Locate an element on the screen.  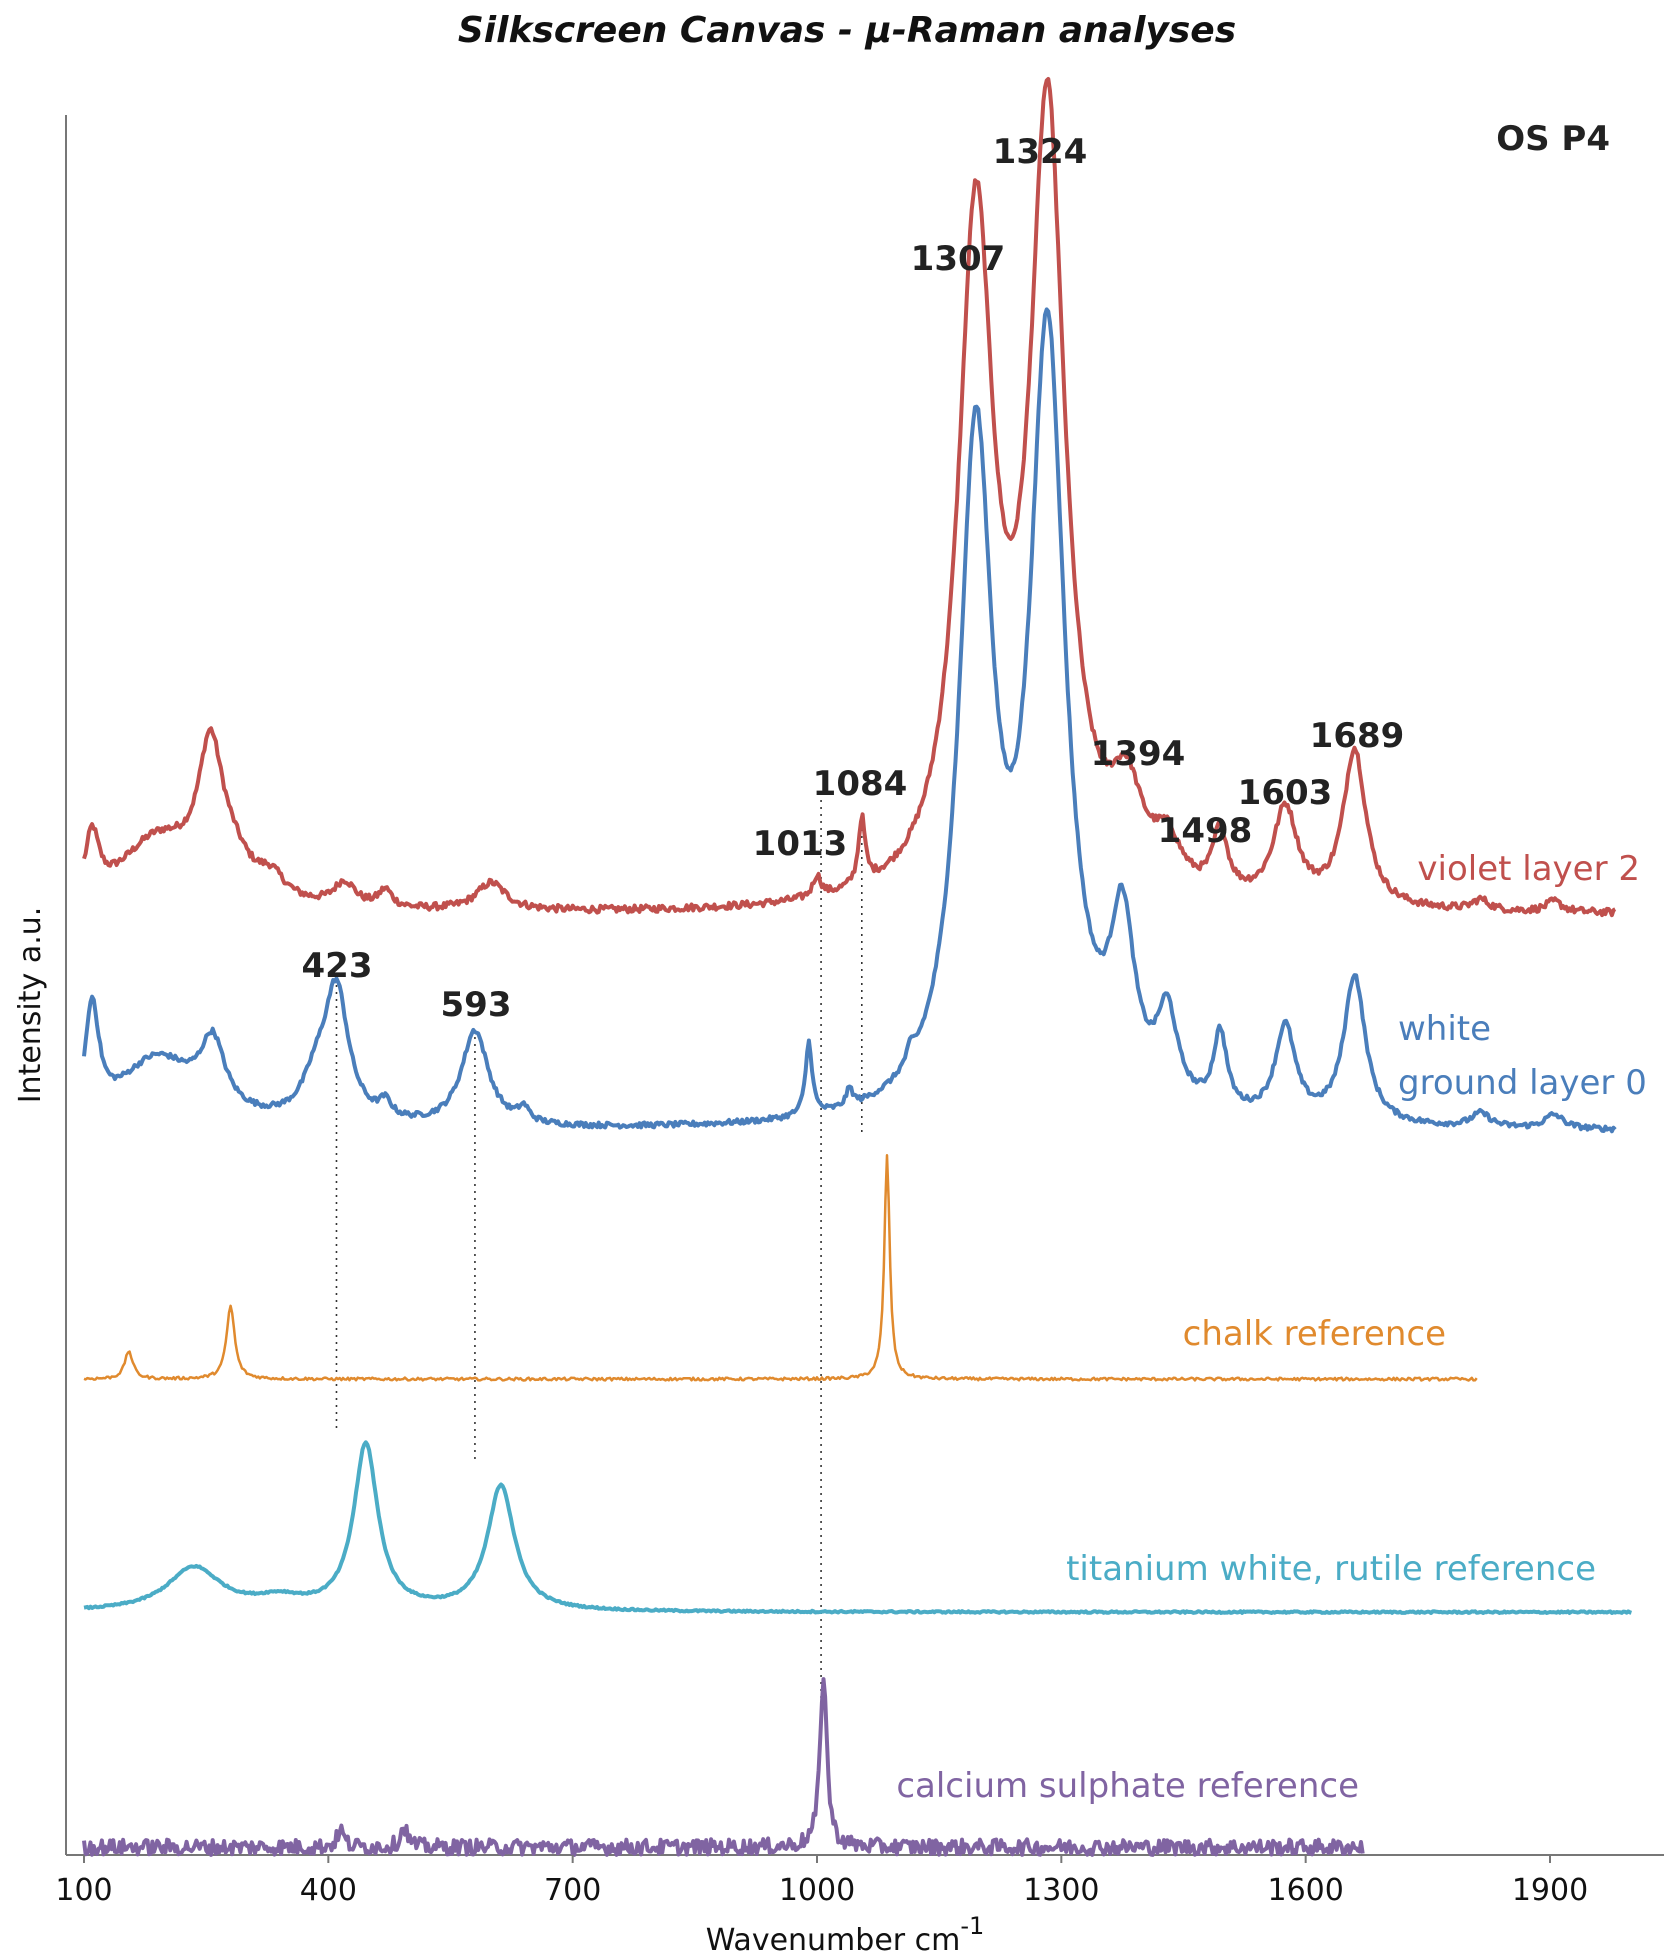
x-tick-label-1900: 1900 is located at coordinates (1550, 1890).